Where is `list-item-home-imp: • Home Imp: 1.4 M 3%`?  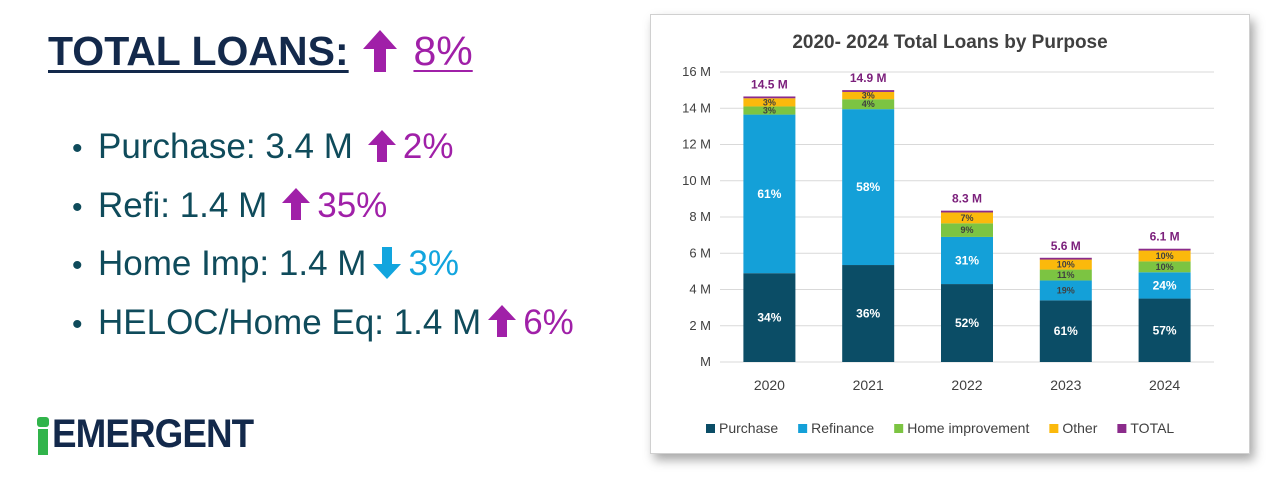
list-item-home-imp: • Home Imp: 1.4 M 3% is located at coordinates (323, 264).